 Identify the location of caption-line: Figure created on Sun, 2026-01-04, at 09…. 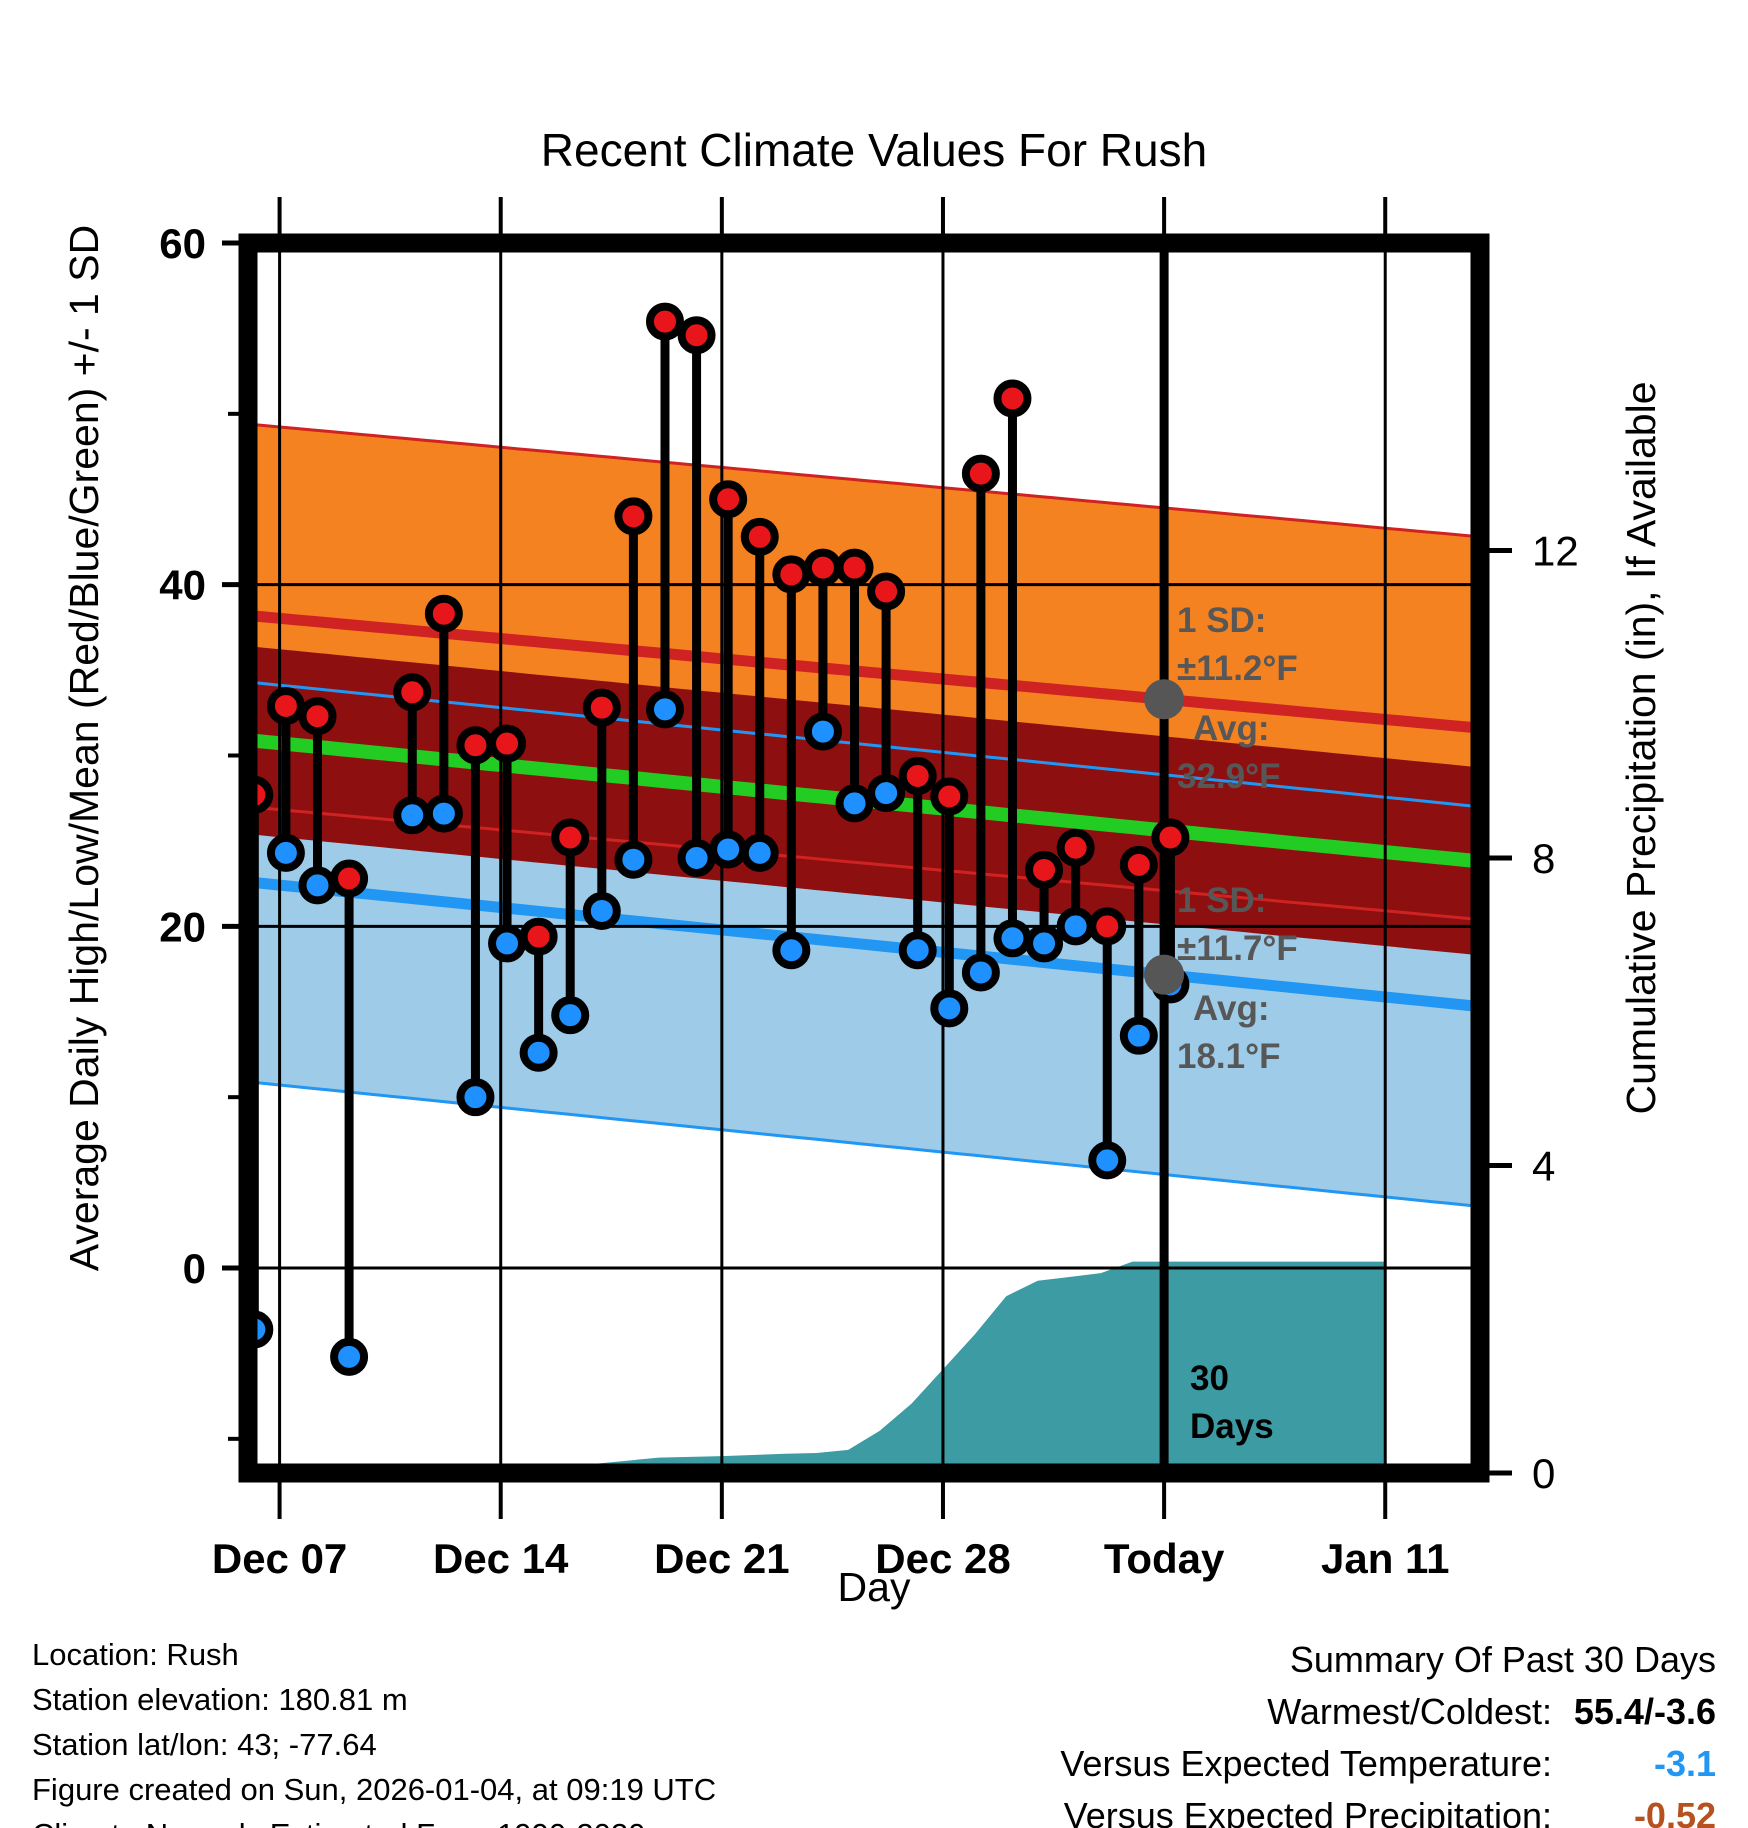
(374, 1789).